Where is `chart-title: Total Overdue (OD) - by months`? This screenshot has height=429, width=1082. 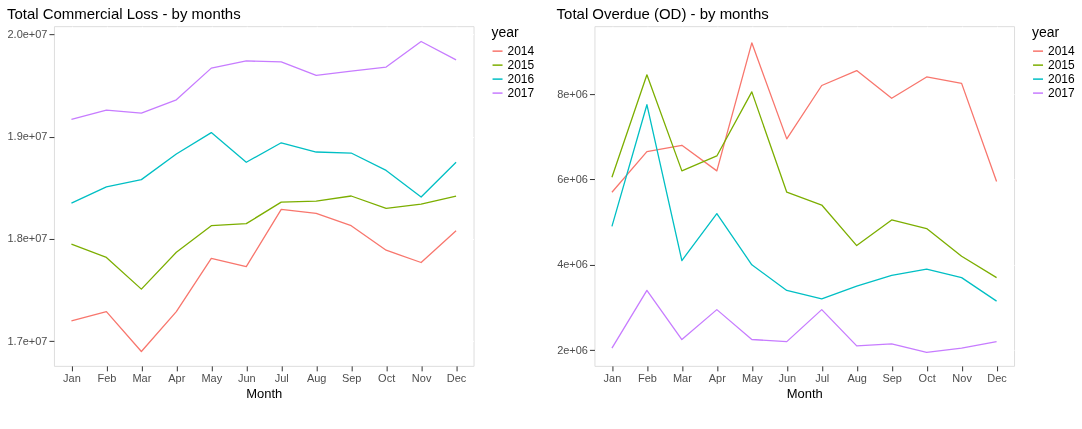 chart-title: Total Overdue (OD) - by months is located at coordinates (662, 14).